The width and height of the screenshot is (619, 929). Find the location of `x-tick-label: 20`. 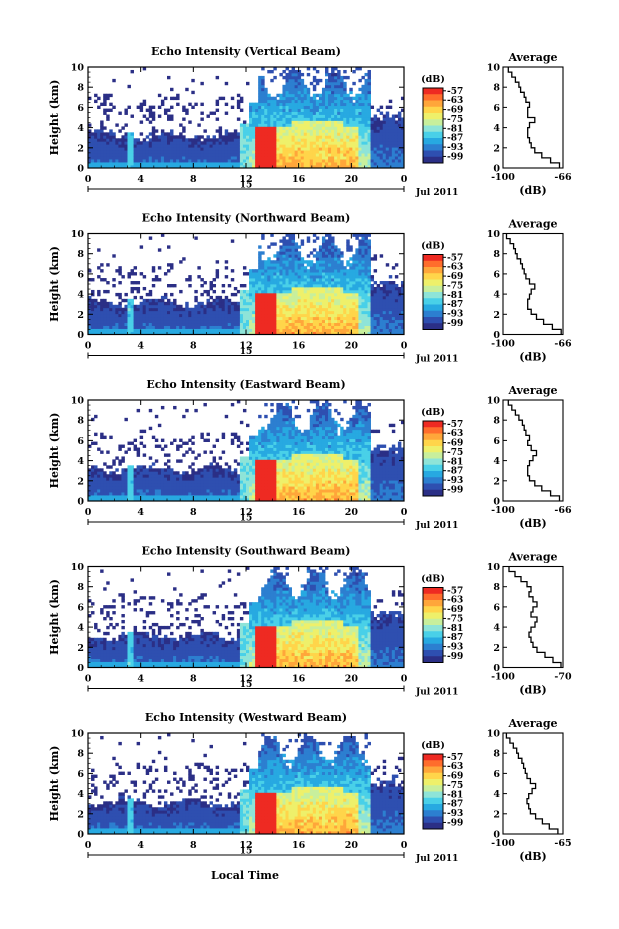

x-tick-label: 20 is located at coordinates (352, 179).